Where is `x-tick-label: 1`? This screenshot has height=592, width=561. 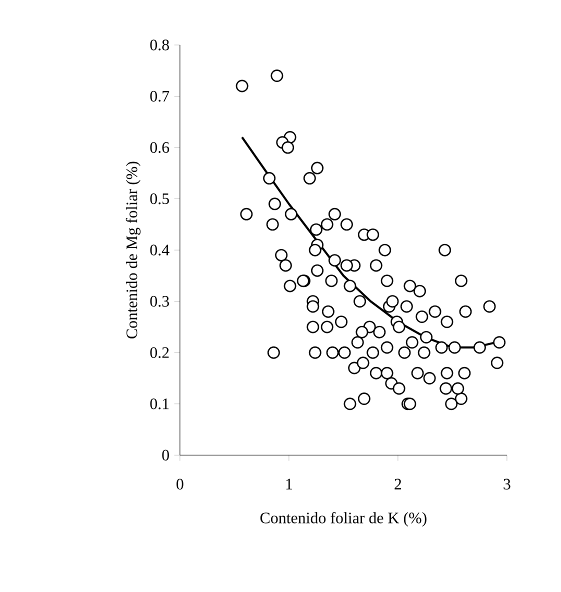 x-tick-label: 1 is located at coordinates (289, 484).